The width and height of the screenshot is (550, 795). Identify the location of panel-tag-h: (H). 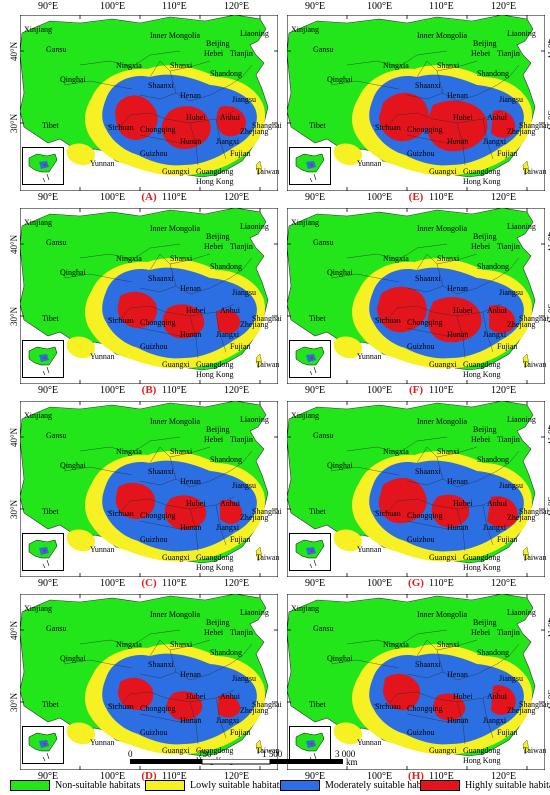
(416, 776).